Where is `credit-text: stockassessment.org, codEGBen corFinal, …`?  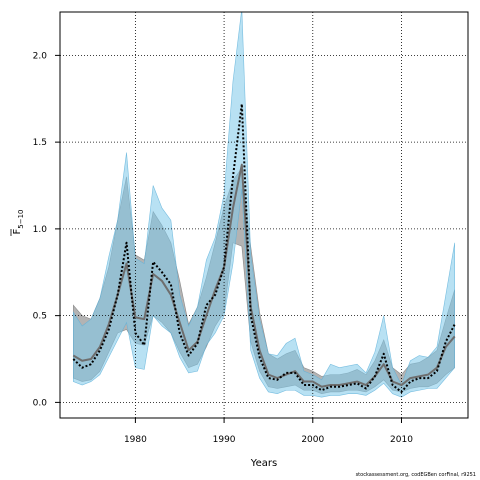 credit-text: stockassessment.org, codEGBen corFinal, … is located at coordinates (415, 475).